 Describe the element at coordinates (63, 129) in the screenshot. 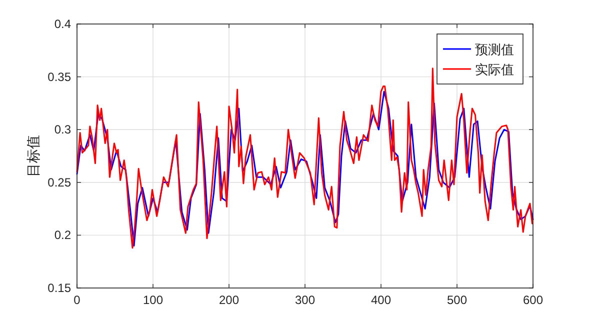

I see `y-tick-label: 0.3` at that location.